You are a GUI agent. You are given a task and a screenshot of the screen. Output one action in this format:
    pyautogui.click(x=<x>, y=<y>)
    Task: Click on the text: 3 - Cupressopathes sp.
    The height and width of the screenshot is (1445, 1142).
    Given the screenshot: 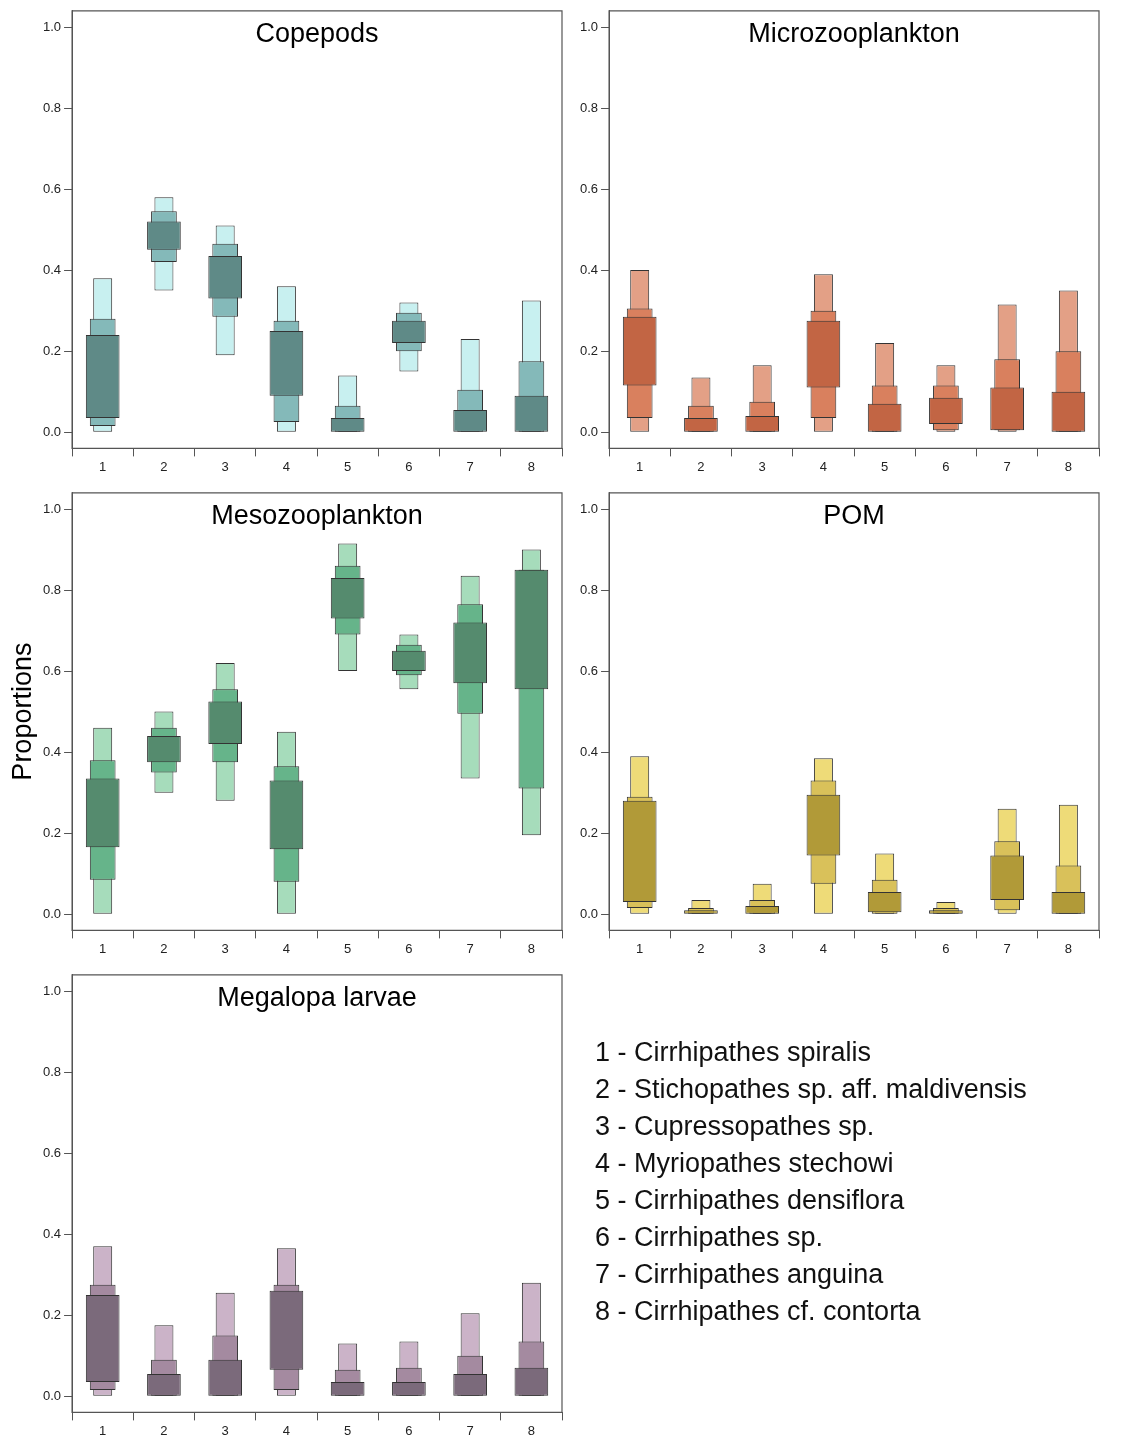 What is the action you would take?
    pyautogui.click(x=735, y=1126)
    